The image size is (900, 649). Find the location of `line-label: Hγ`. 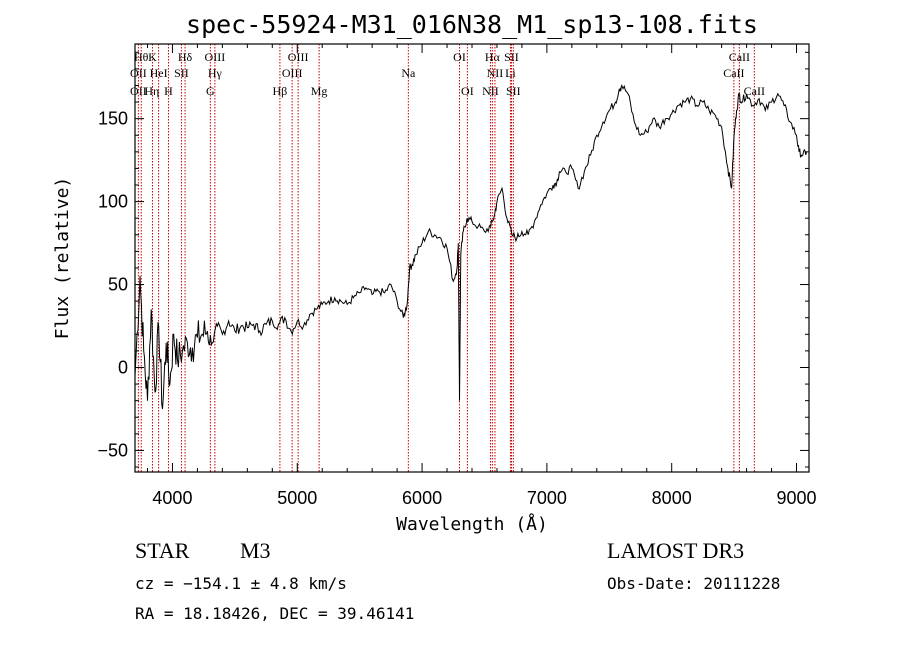

line-label: Hγ is located at coordinates (215, 73).